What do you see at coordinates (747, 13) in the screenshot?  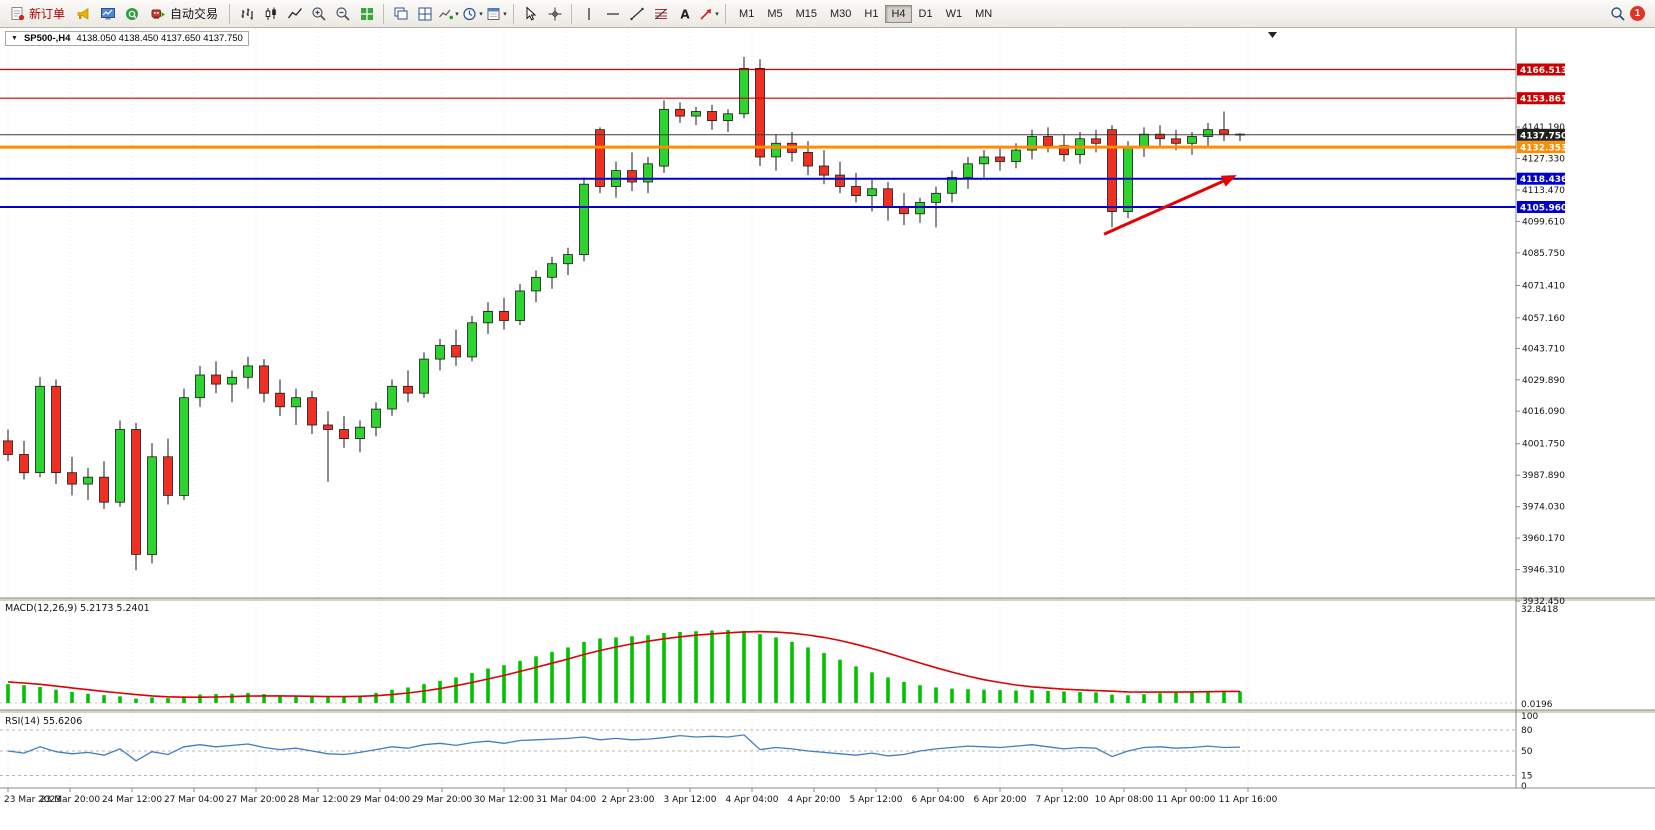 I see `timeframe-m1: M1` at bounding box center [747, 13].